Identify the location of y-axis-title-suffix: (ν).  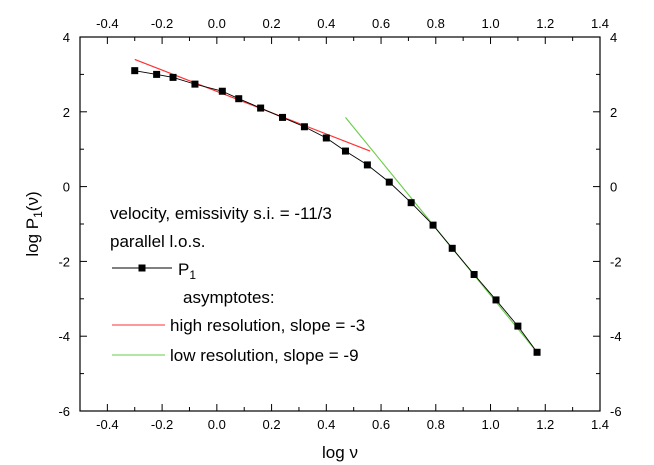
(32, 201).